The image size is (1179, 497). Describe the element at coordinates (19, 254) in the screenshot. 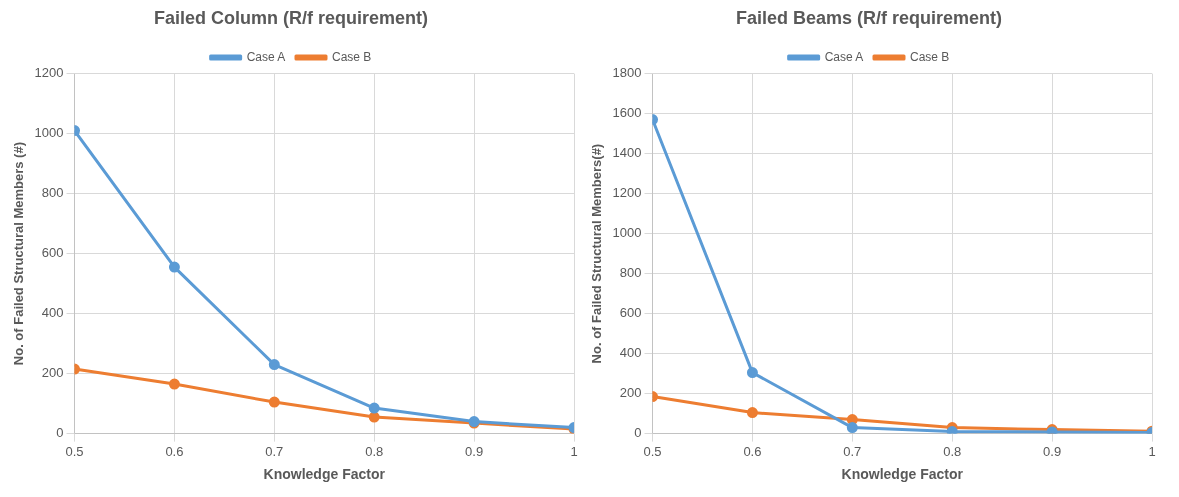

I see `y-axis-title: No. of Failed Structural Members (#)` at that location.